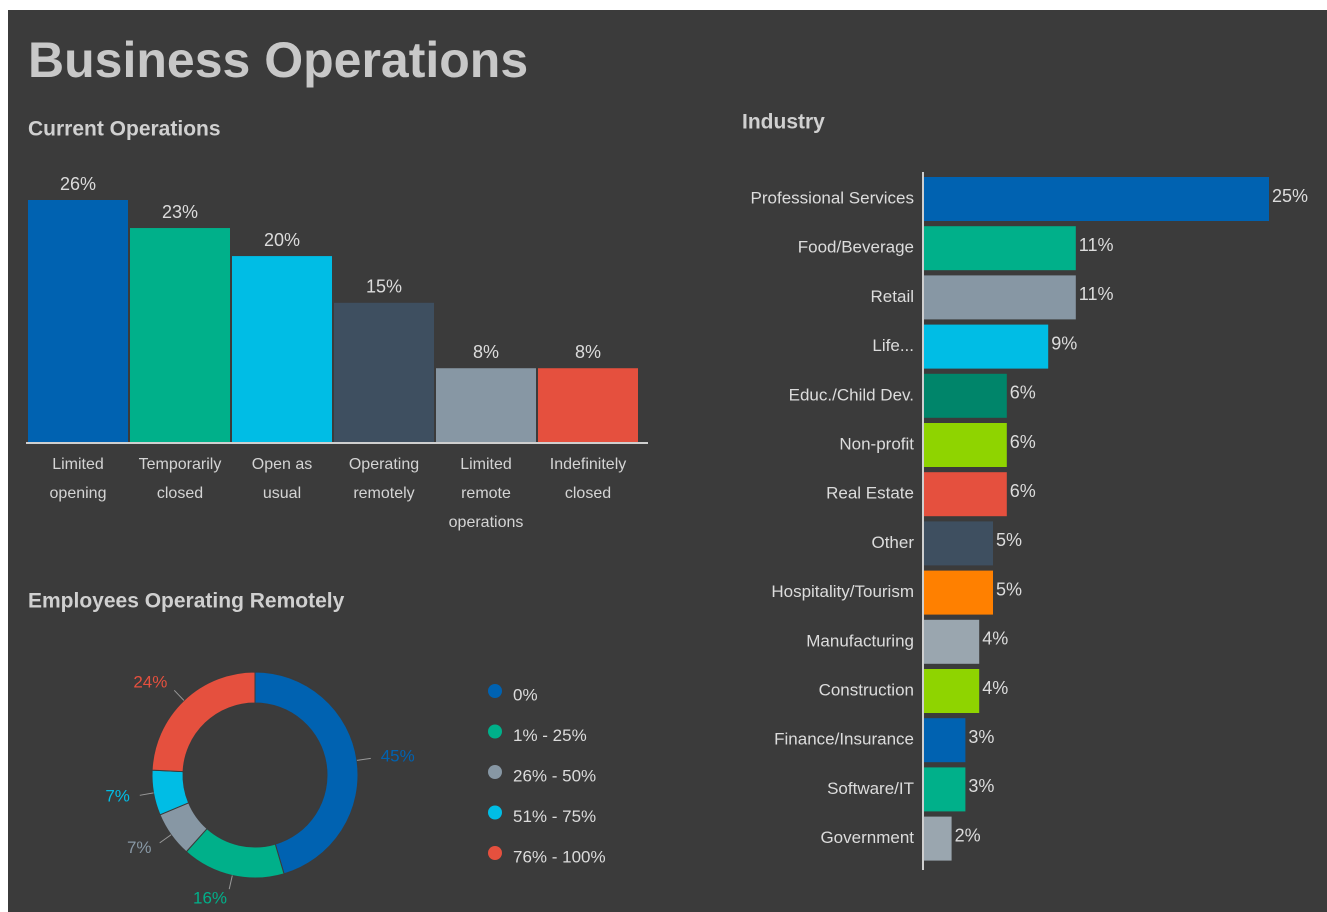 The height and width of the screenshot is (912, 1327). I want to click on x-tick-label: Temporarily closed, so click(180, 479).